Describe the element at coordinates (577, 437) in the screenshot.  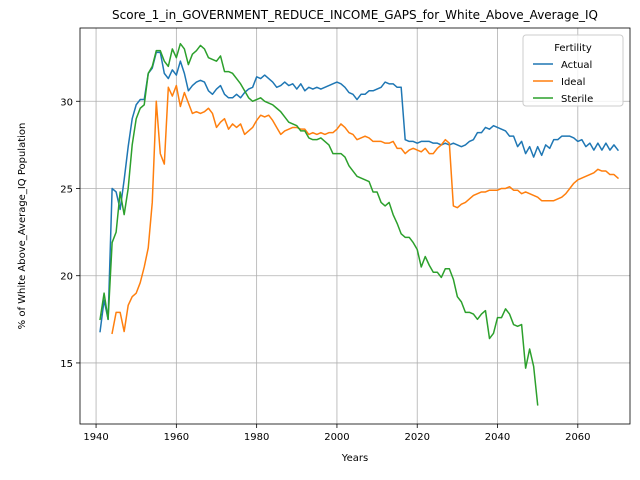
I see `x-tick-label: 2060` at that location.